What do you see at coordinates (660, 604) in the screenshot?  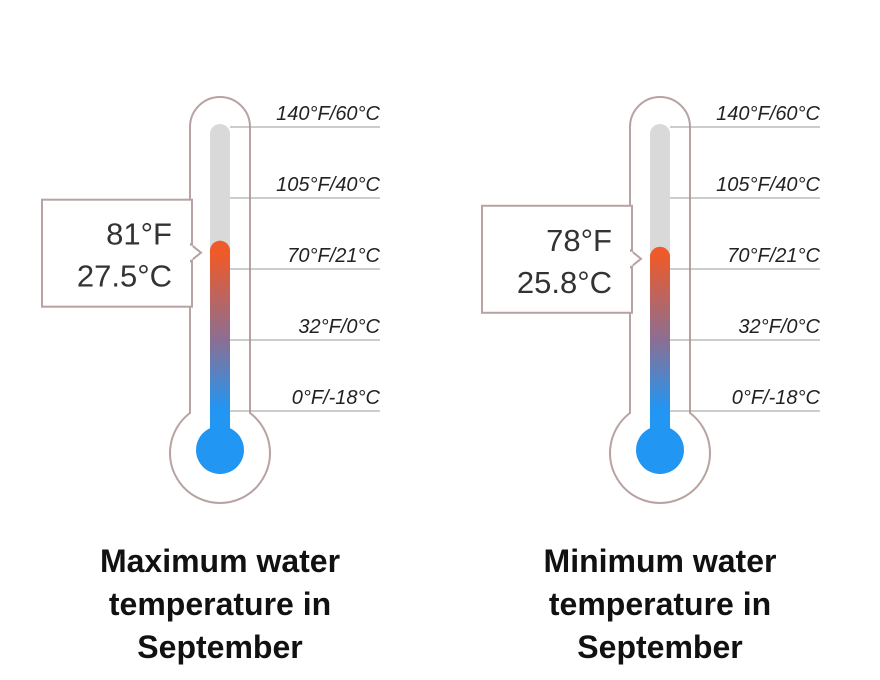 I see `chart-title: Minimum water temperature in September` at bounding box center [660, 604].